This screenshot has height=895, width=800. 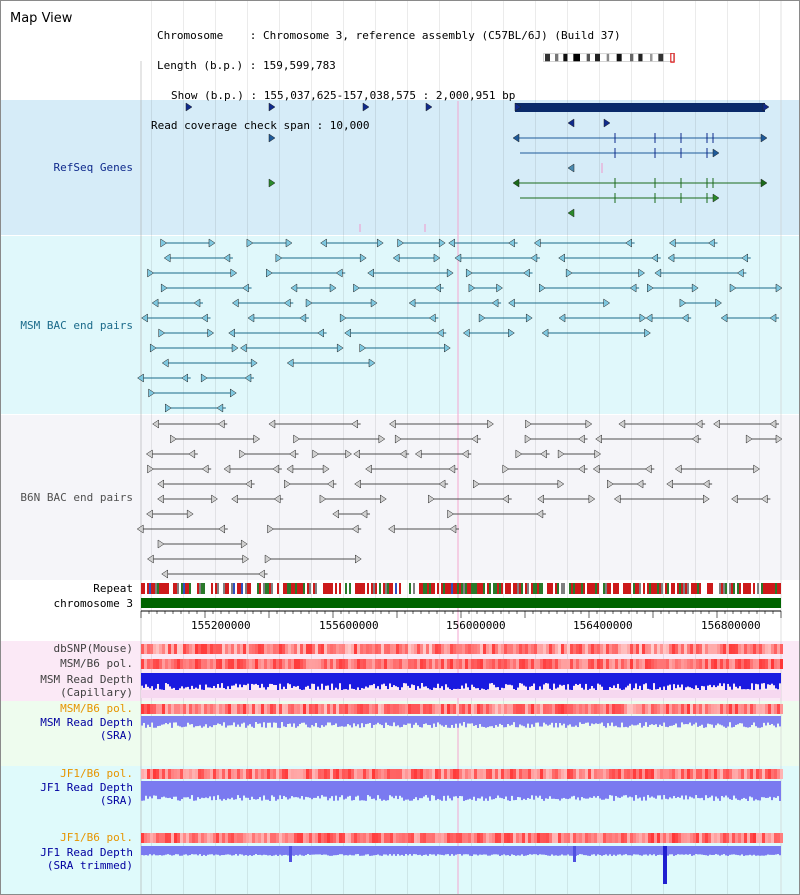 What do you see at coordinates (113, 588) in the screenshot?
I see `track-label-repeat: Repeat` at bounding box center [113, 588].